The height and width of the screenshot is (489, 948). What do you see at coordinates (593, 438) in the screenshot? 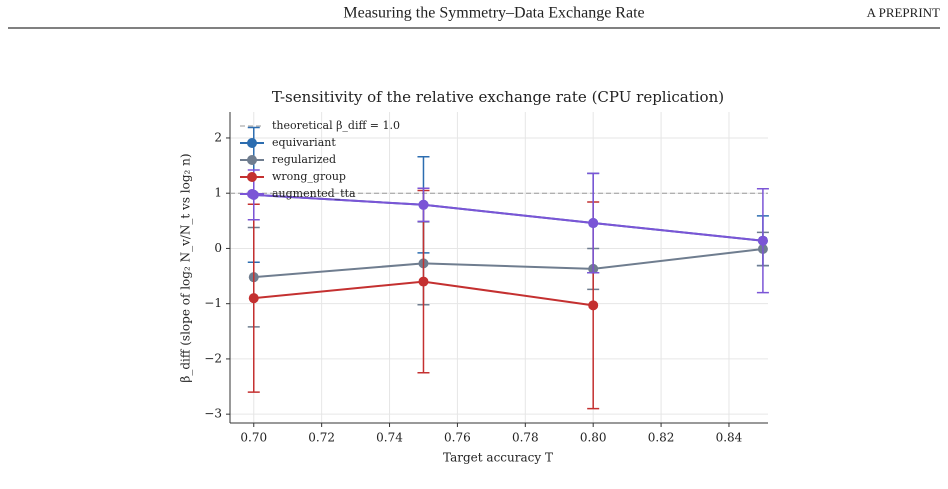
I see `x-tick-label: 0.80` at bounding box center [593, 438].